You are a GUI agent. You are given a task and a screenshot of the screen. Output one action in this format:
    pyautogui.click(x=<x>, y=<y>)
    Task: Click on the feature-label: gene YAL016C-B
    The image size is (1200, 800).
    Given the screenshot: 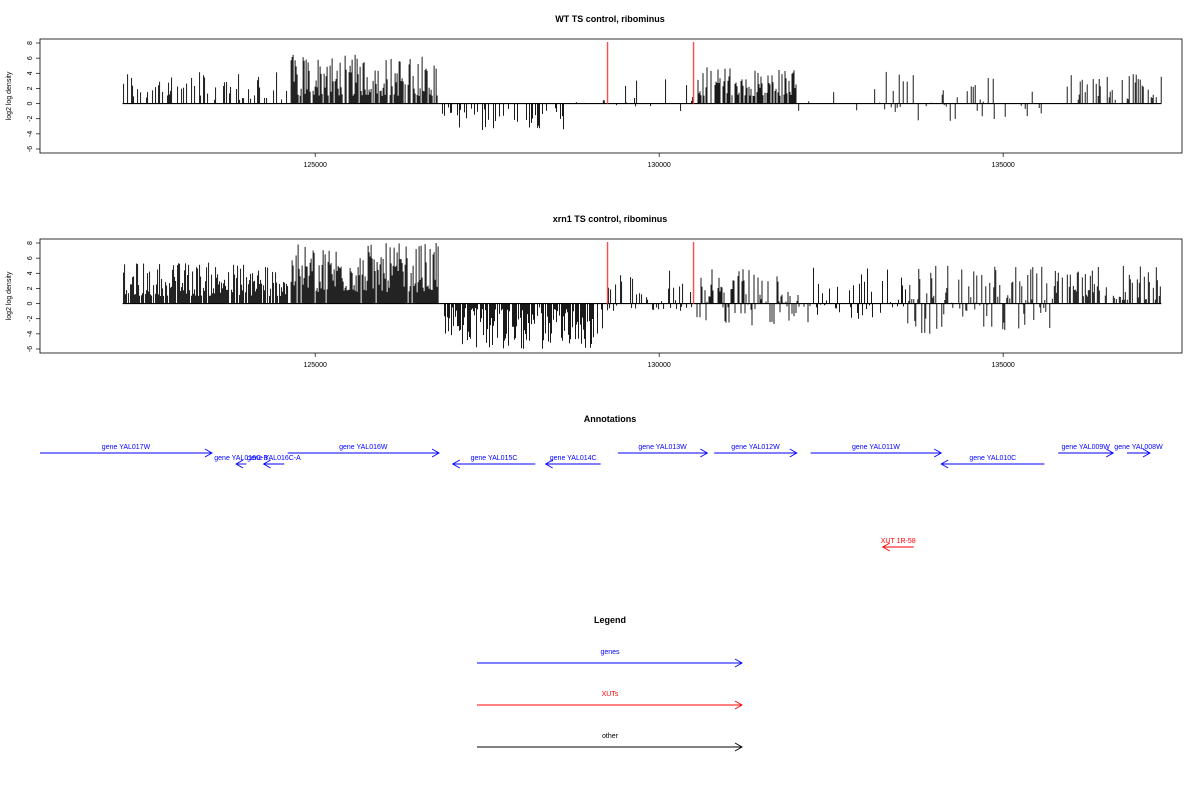 What is the action you would take?
    pyautogui.click(x=241, y=458)
    